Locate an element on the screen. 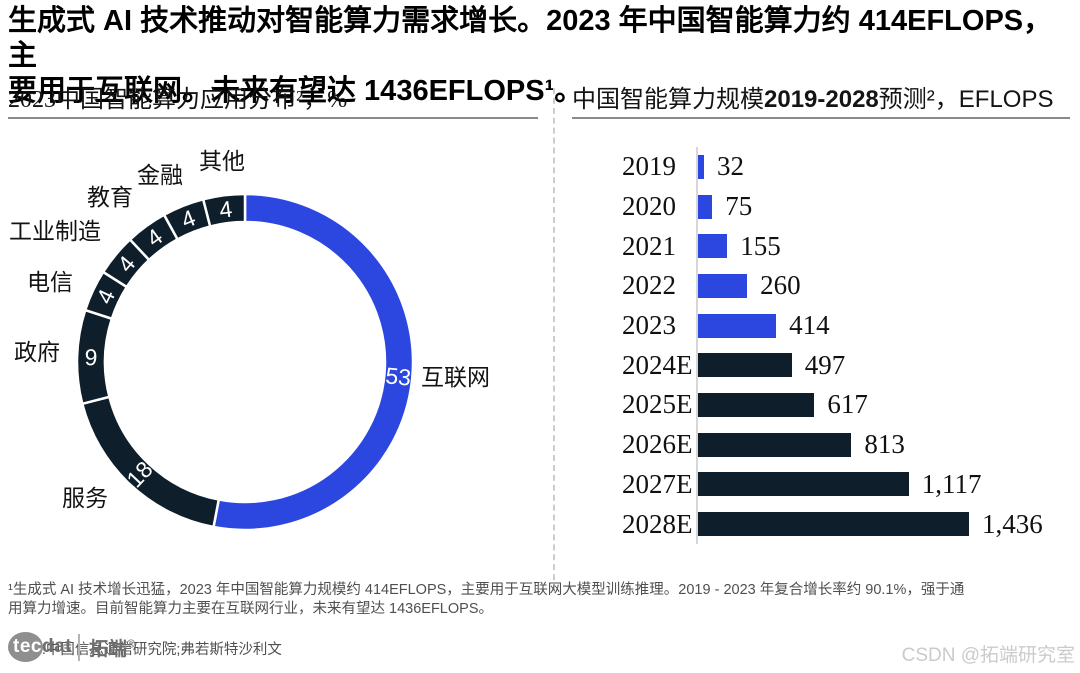  bar-cell: 813 is located at coordinates (884, 444).